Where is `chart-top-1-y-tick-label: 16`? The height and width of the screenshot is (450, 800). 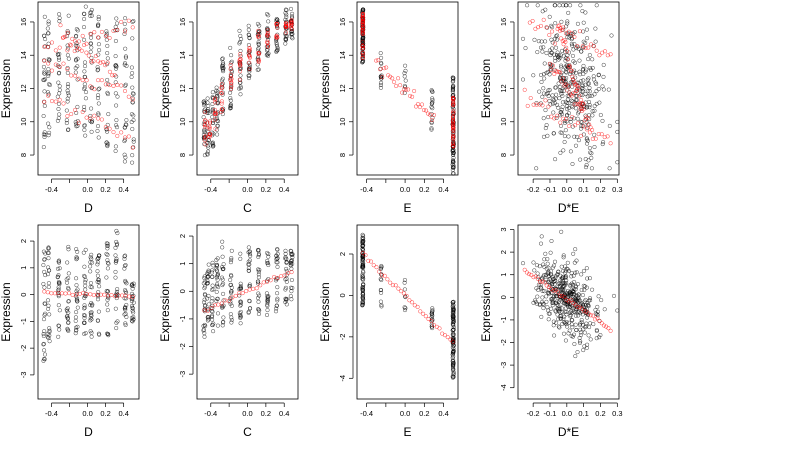
chart-top-1-y-tick-label: 16 is located at coordinates (23, 22).